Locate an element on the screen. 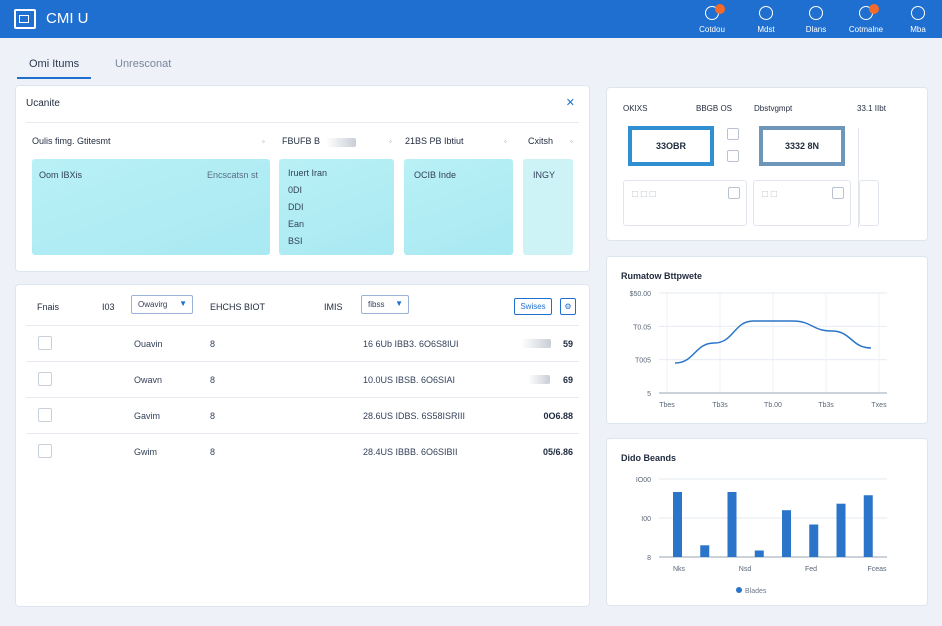 The width and height of the screenshot is (942, 626). stat-label: Dbstvgmpt is located at coordinates (773, 108).